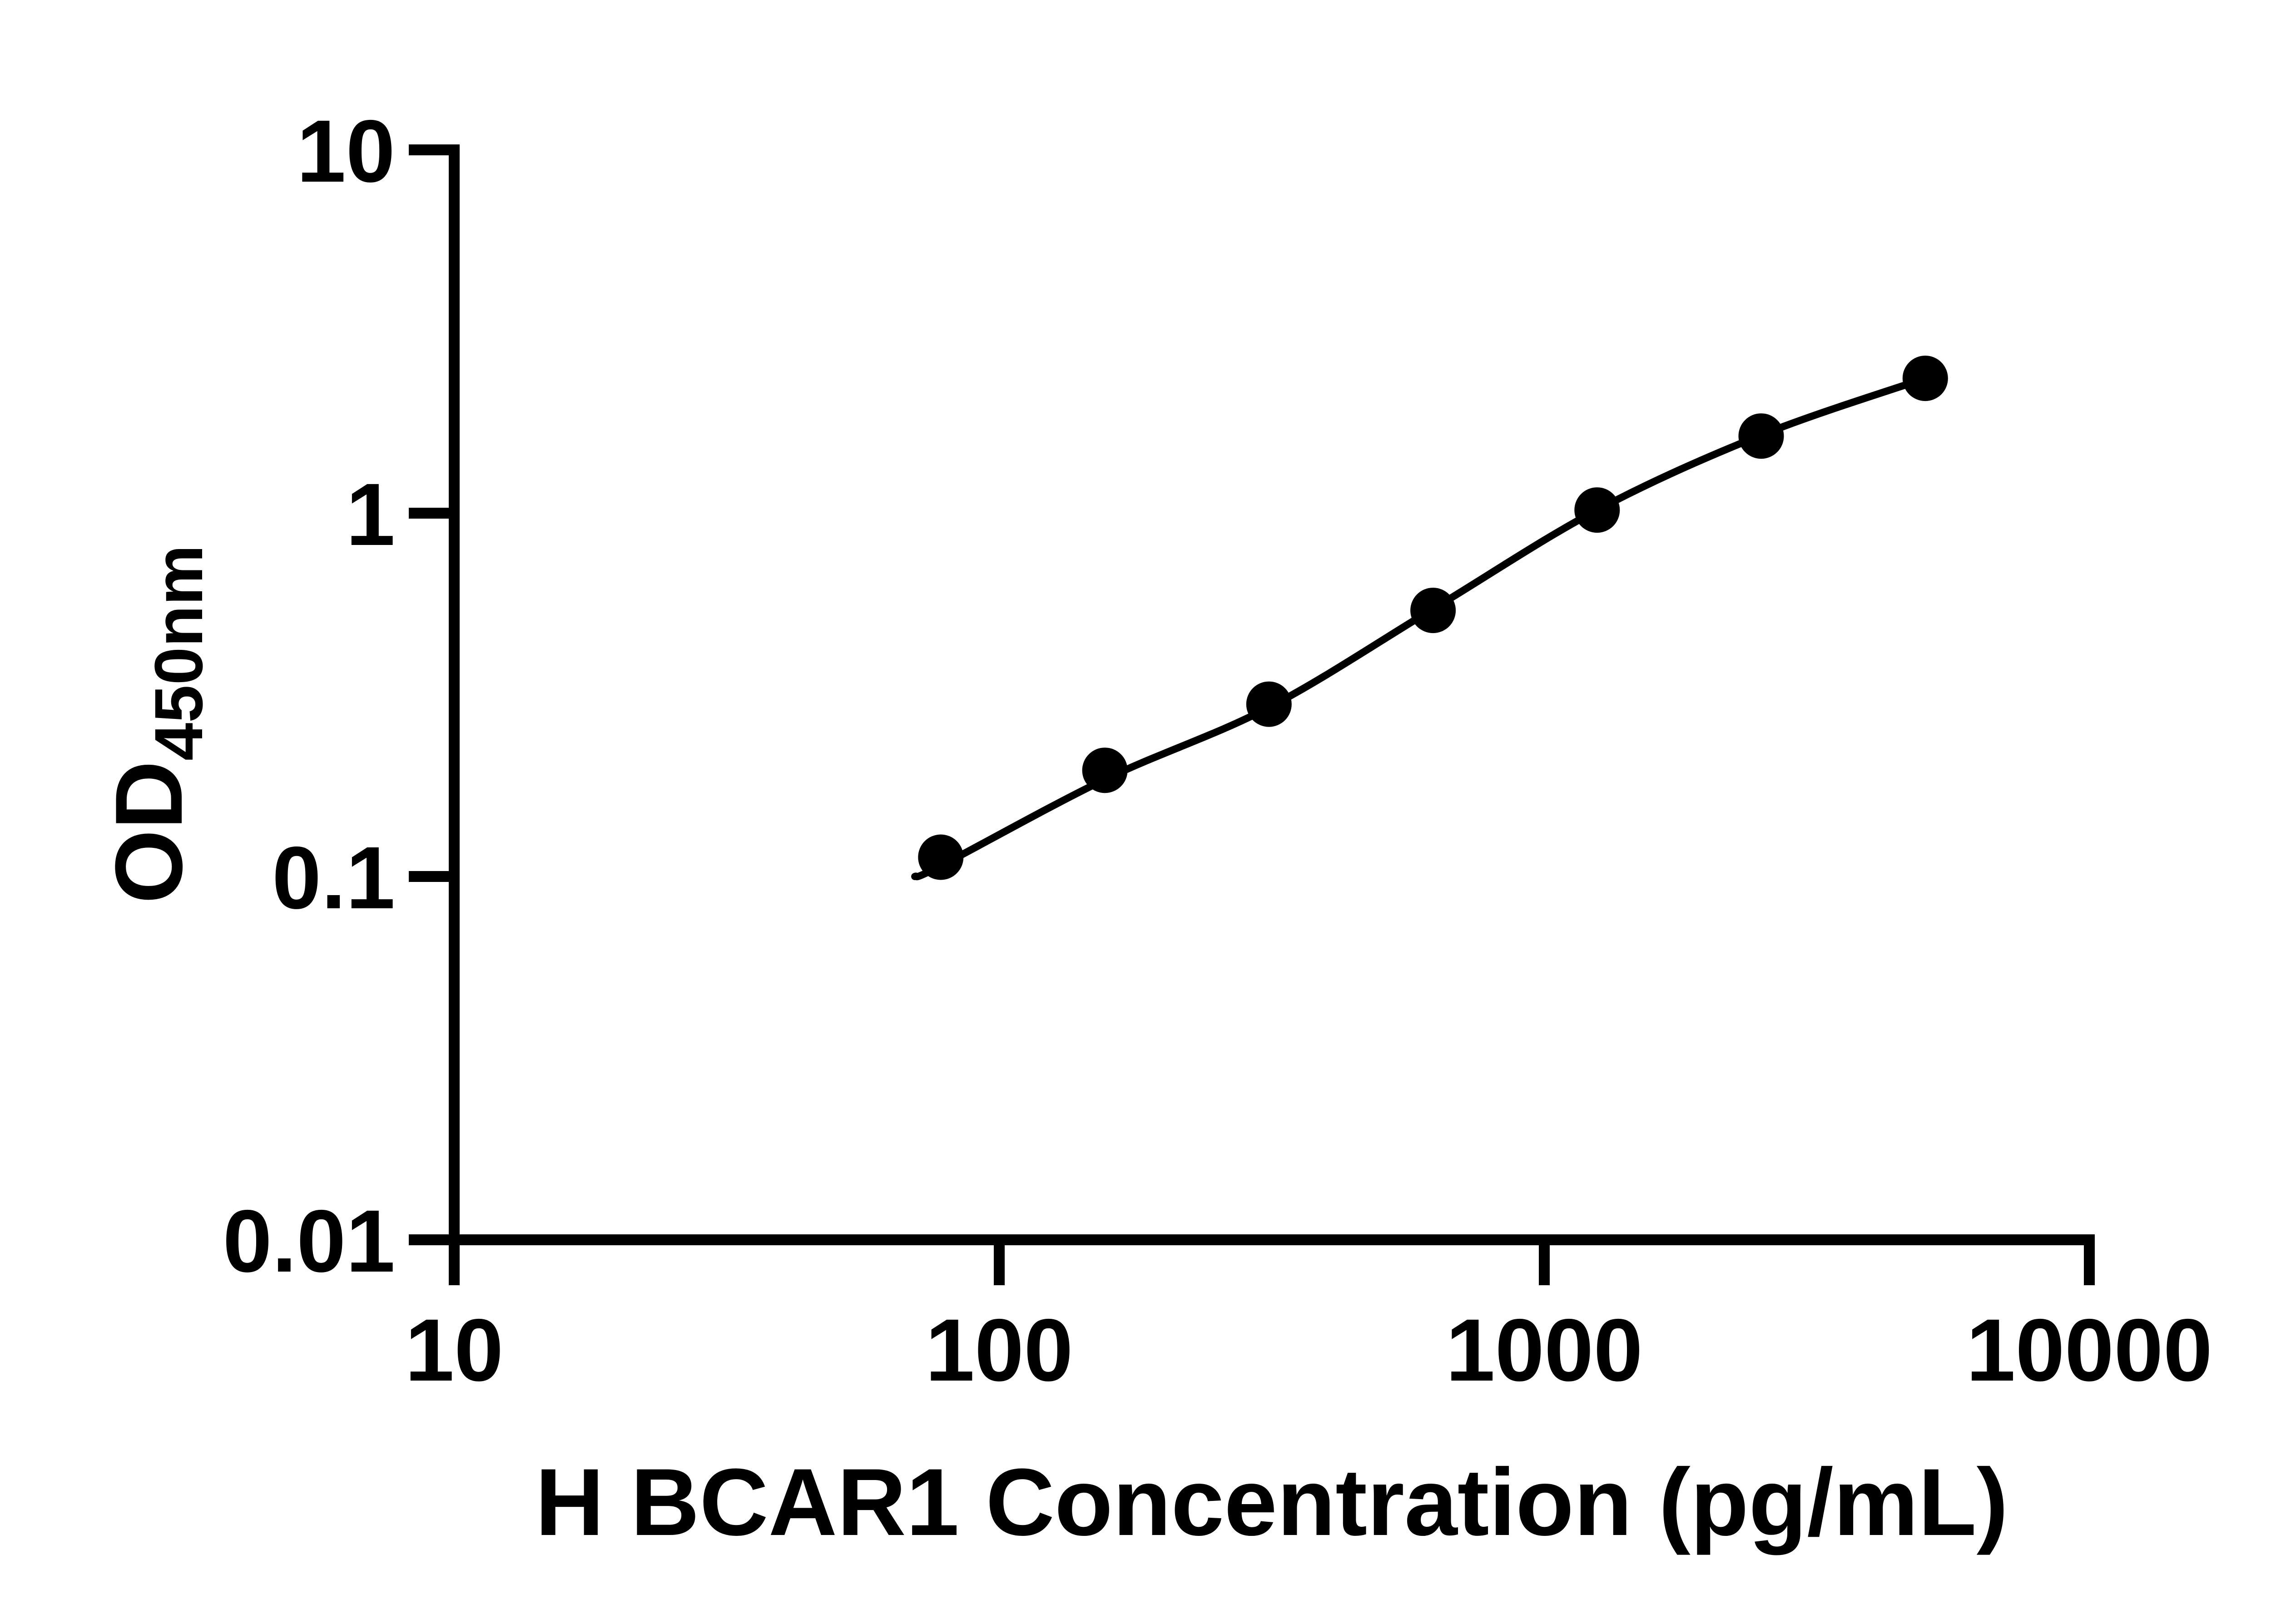  What do you see at coordinates (1544, 1350) in the screenshot?
I see `x-tick-label-1000: 1000` at bounding box center [1544, 1350].